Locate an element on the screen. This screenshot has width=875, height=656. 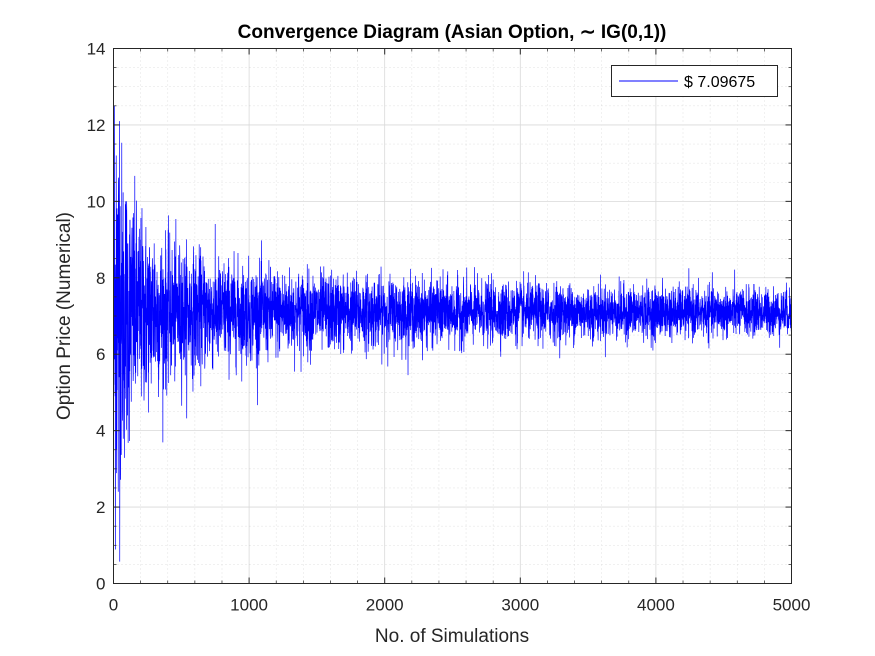
y-tick-label: 14 is located at coordinates (96, 49).